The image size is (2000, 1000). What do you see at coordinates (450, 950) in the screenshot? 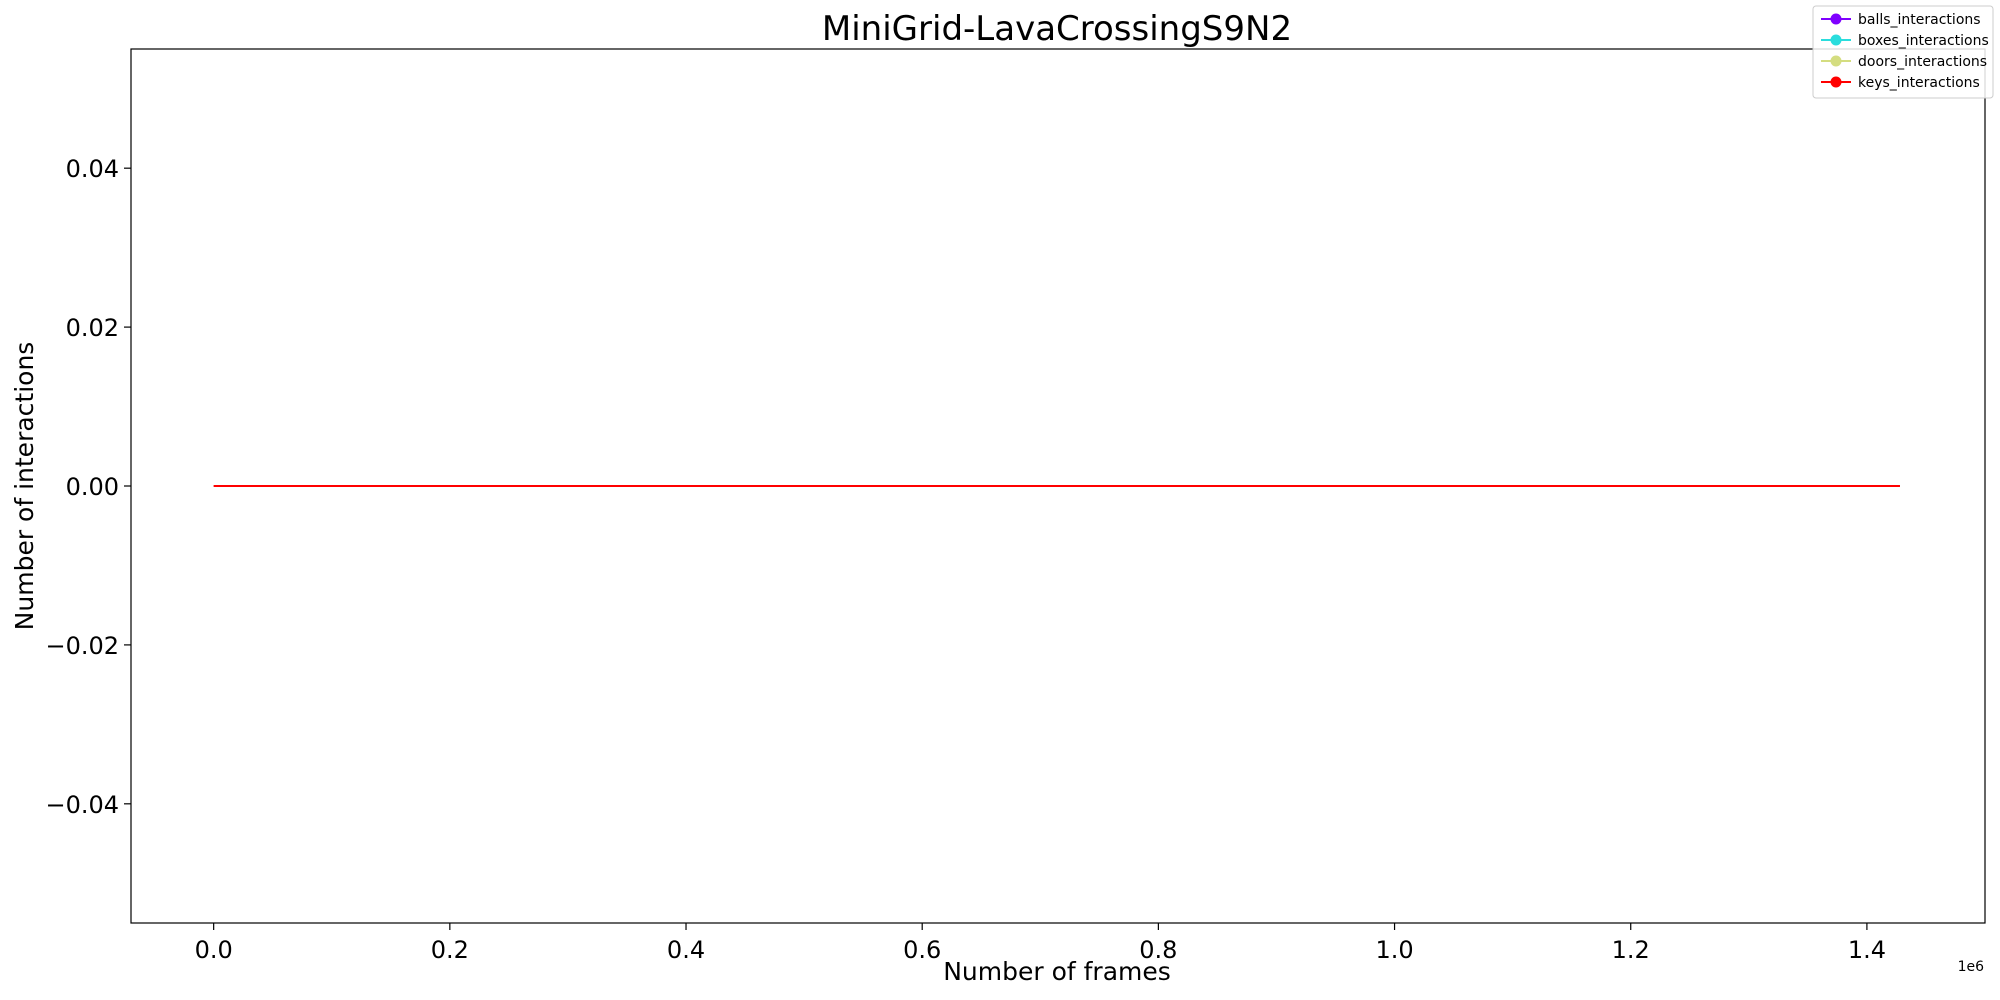
I see `x-tick-label: 0.2` at bounding box center [450, 950].